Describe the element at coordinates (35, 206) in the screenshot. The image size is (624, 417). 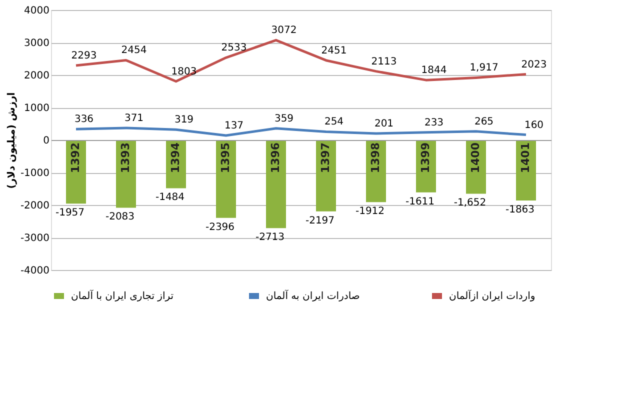
I see `y-tick-label: -2000` at that location.